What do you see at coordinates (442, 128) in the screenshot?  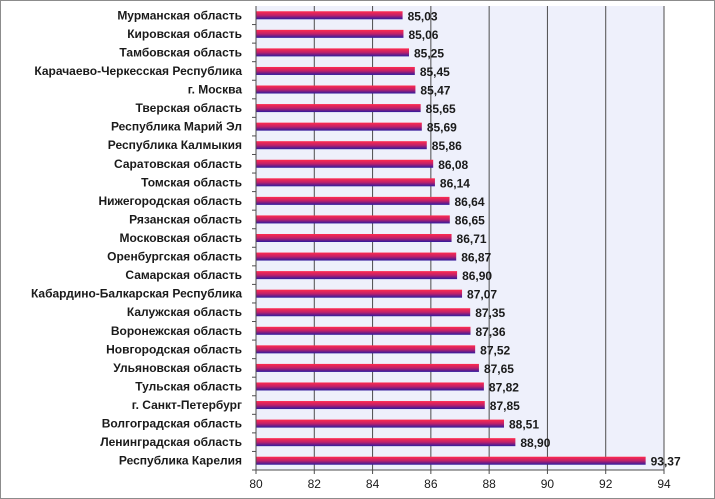 I see `data-label: 85,69` at bounding box center [442, 128].